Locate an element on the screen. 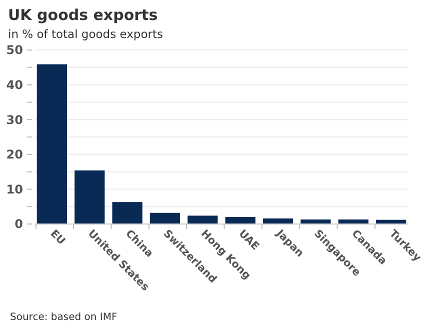  y-tick-label: 10 is located at coordinates (14, 189).